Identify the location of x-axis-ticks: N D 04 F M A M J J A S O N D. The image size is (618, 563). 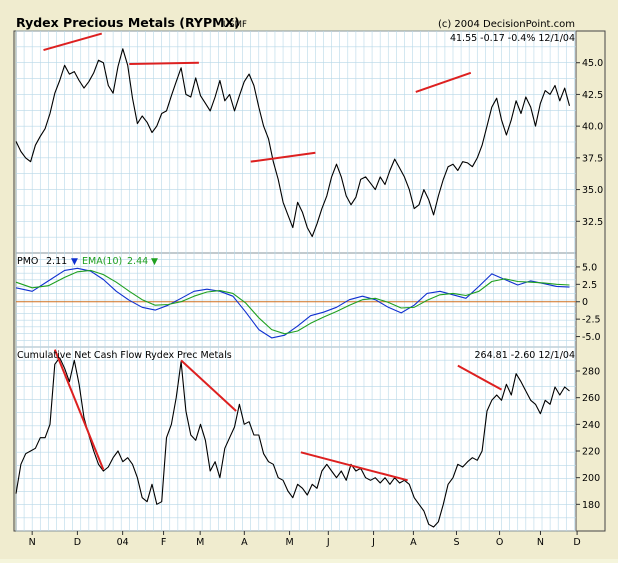
(305, 539).